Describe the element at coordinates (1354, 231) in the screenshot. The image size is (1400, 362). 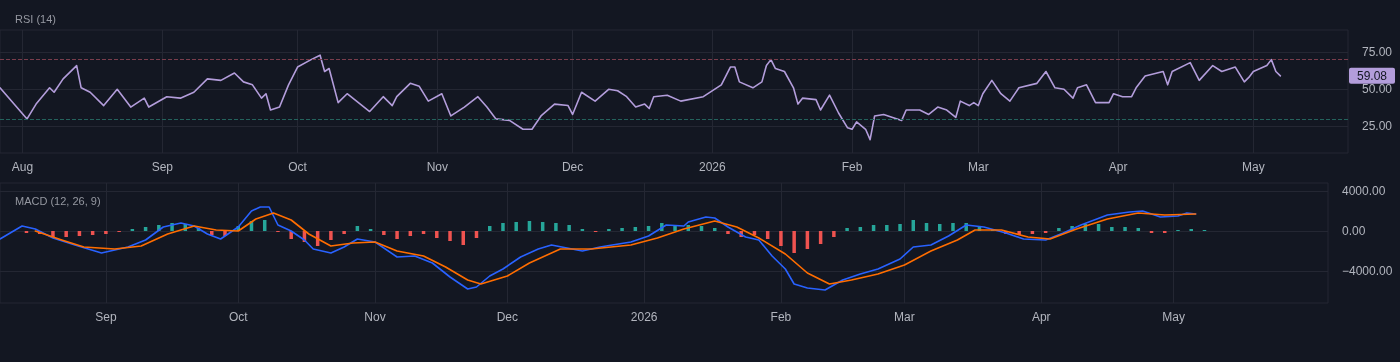
I see `y-tick-label: 0.00` at that location.